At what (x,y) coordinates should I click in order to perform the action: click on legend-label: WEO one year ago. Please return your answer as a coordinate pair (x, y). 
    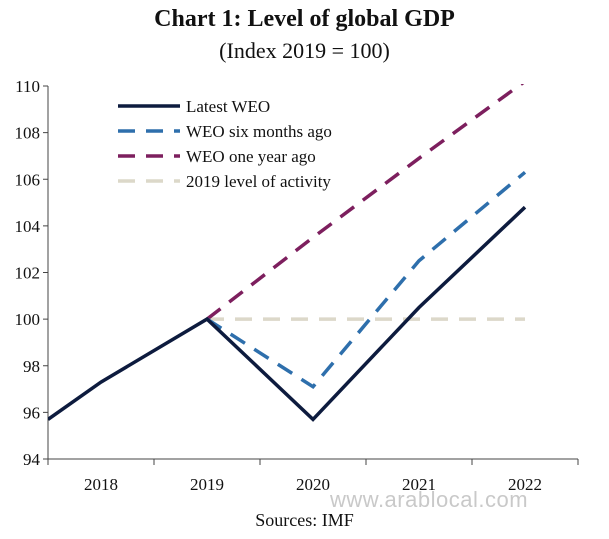
    Looking at the image, I should click on (251, 156).